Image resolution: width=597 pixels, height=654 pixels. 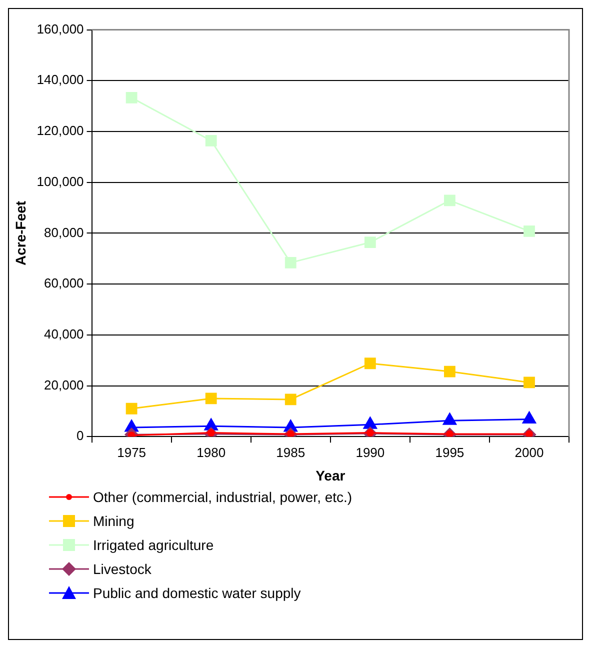 I want to click on legend-label: Public and domestic water supply, so click(x=197, y=593).